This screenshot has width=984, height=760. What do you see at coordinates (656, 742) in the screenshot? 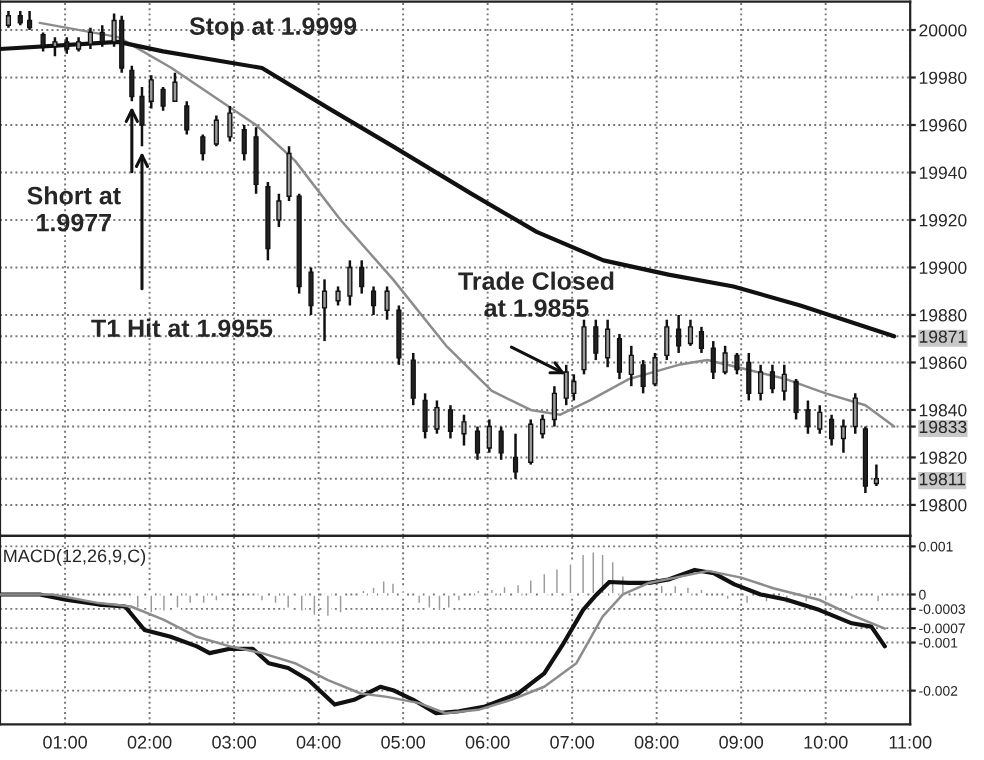
I see `x-tick-label: 08:00` at bounding box center [656, 742].